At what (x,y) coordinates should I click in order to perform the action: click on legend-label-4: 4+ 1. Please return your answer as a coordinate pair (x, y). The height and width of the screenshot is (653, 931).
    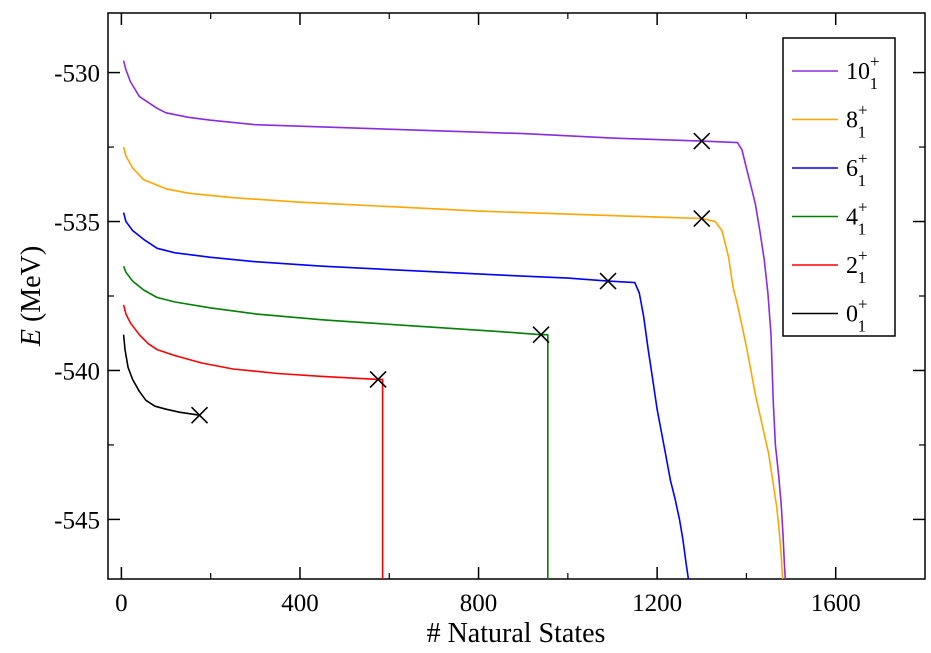
    Looking at the image, I should click on (857, 218).